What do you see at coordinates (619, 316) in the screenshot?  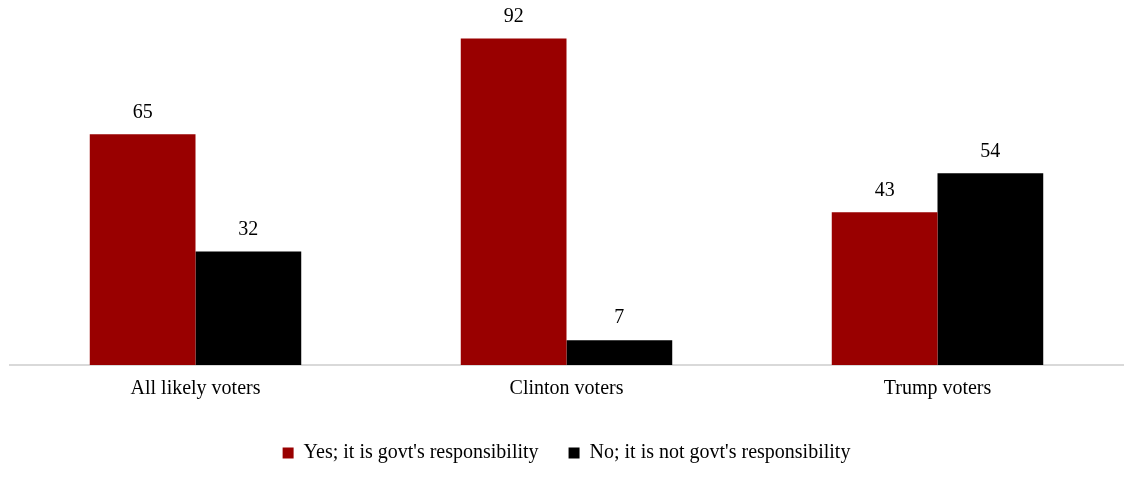 I see `data-label: 7` at bounding box center [619, 316].